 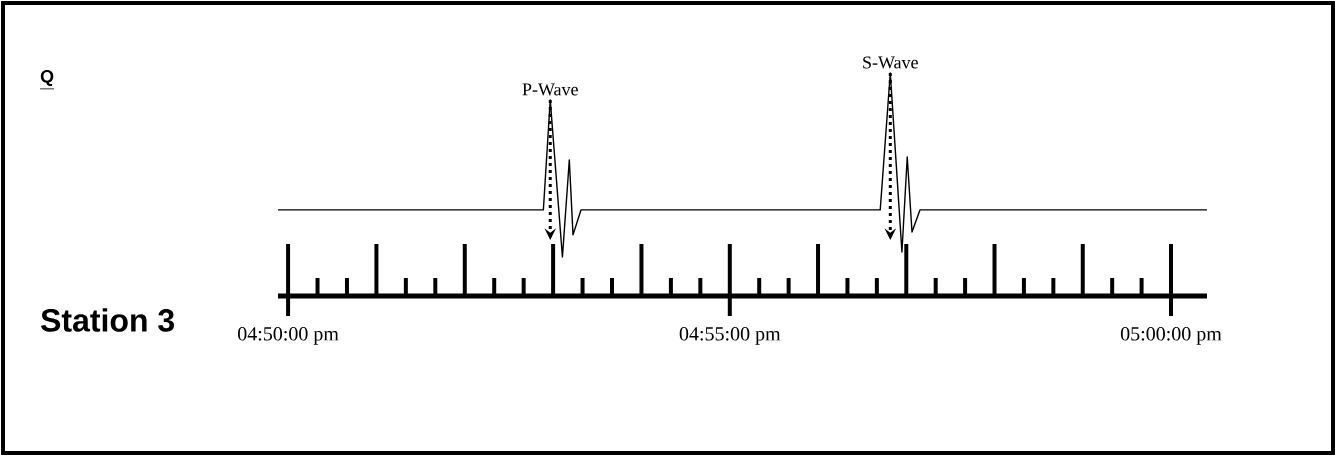 I want to click on y-axis-title: Station 3, so click(x=107, y=320).